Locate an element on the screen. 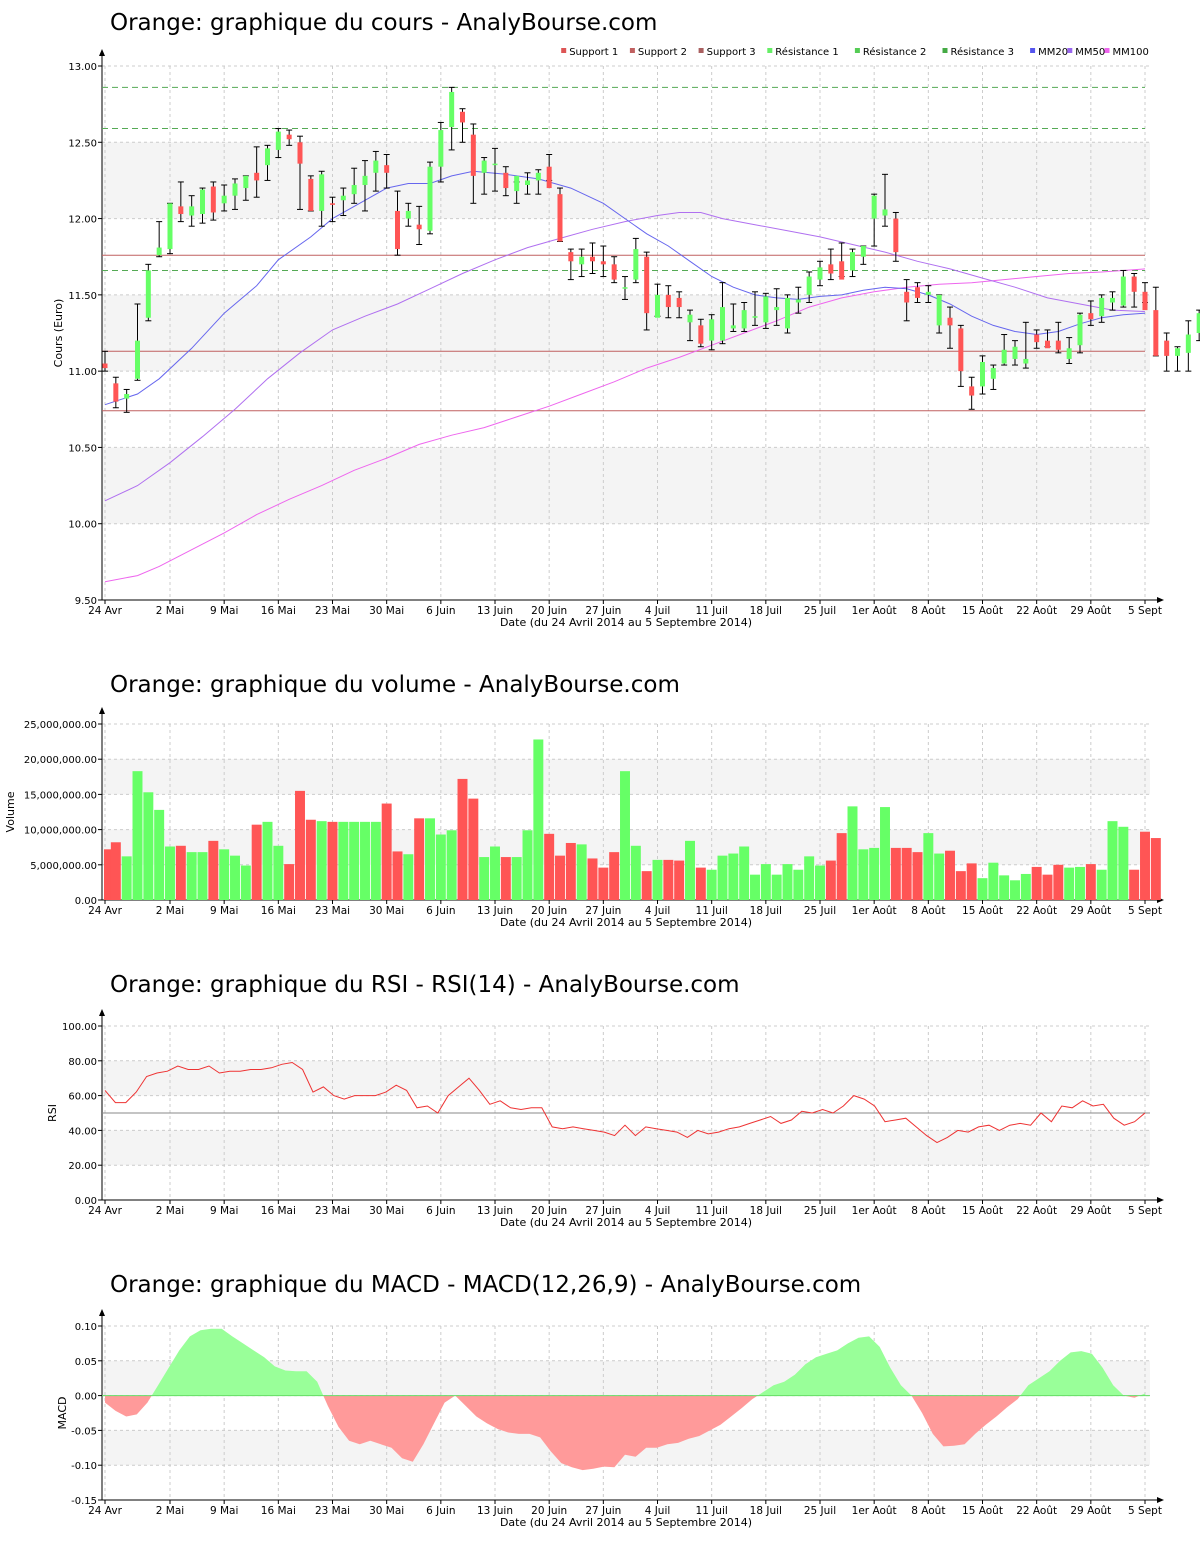 This screenshot has height=1550, width=1200. x-tick-label: 6 Juin is located at coordinates (440, 1211).